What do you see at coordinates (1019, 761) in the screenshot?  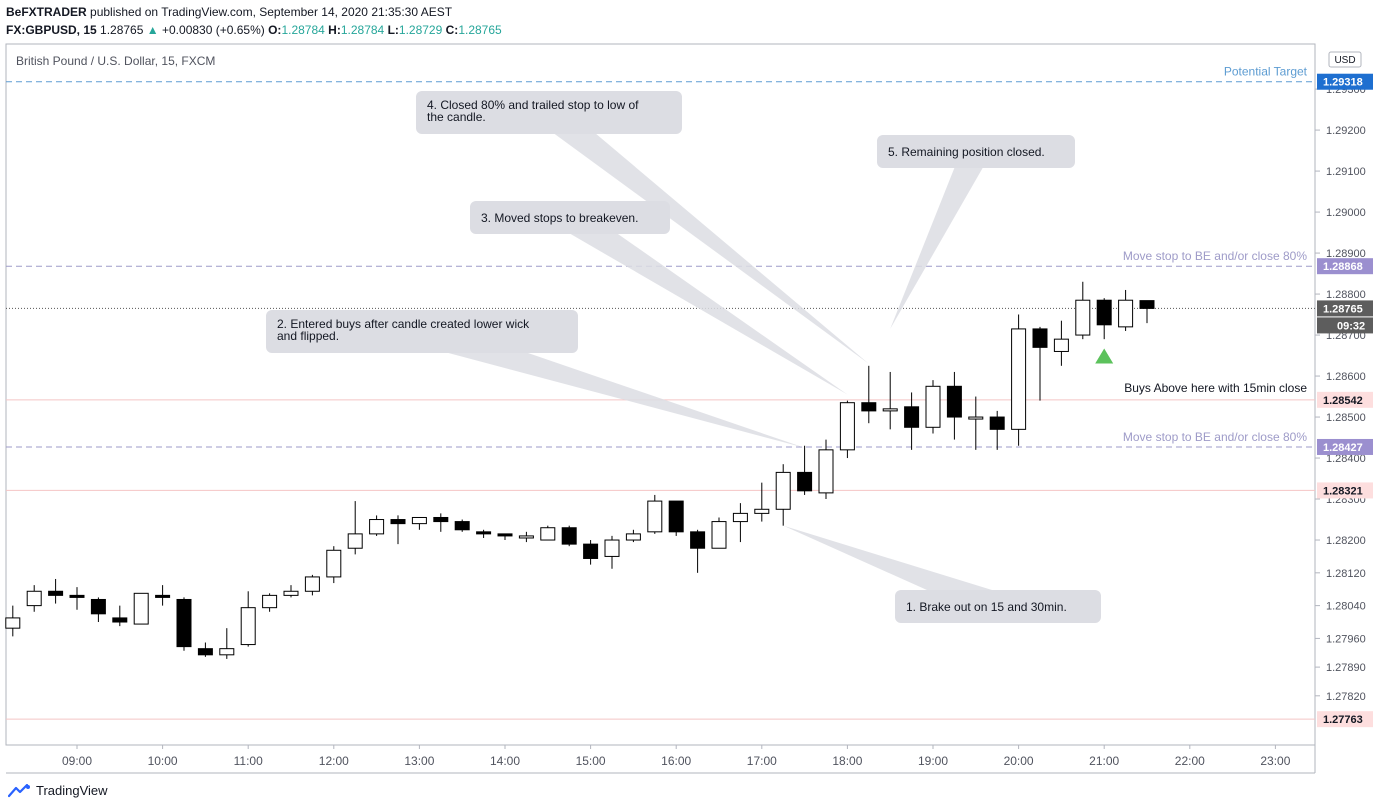 I see `time-tick-label: 20:00` at bounding box center [1019, 761].